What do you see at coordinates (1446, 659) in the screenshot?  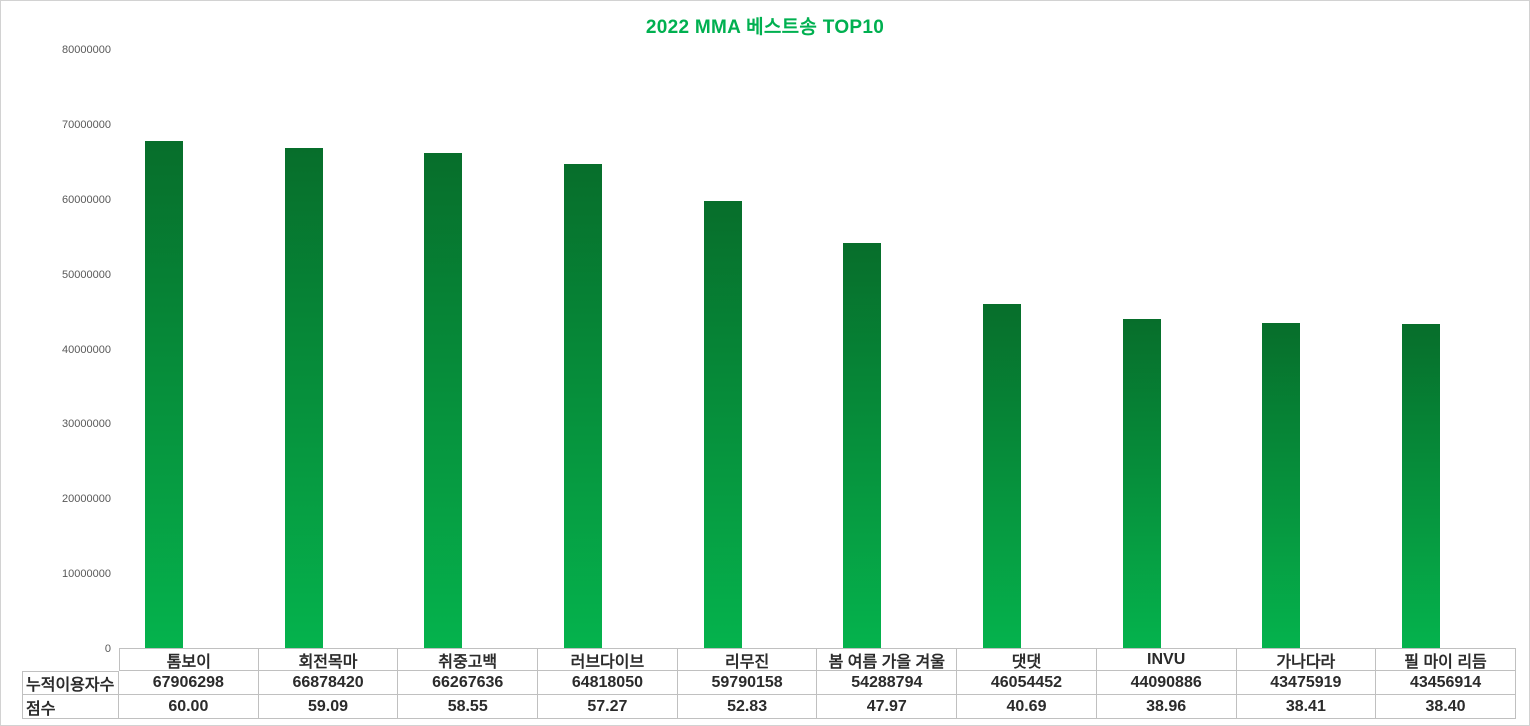 I see `category-header-cell: 필 마이 리듬` at bounding box center [1446, 659].